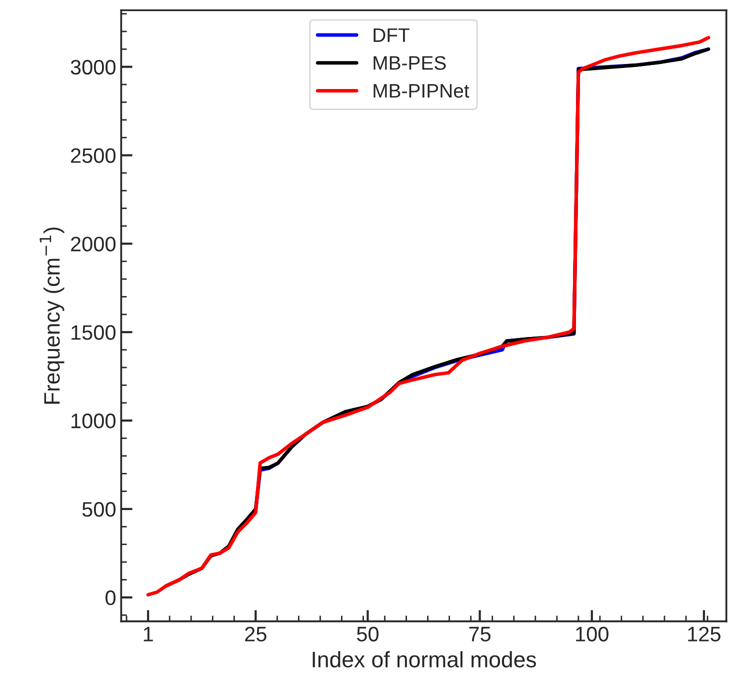  Describe the element at coordinates (392, 35) in the screenshot. I see `legend-label: DFT` at that location.